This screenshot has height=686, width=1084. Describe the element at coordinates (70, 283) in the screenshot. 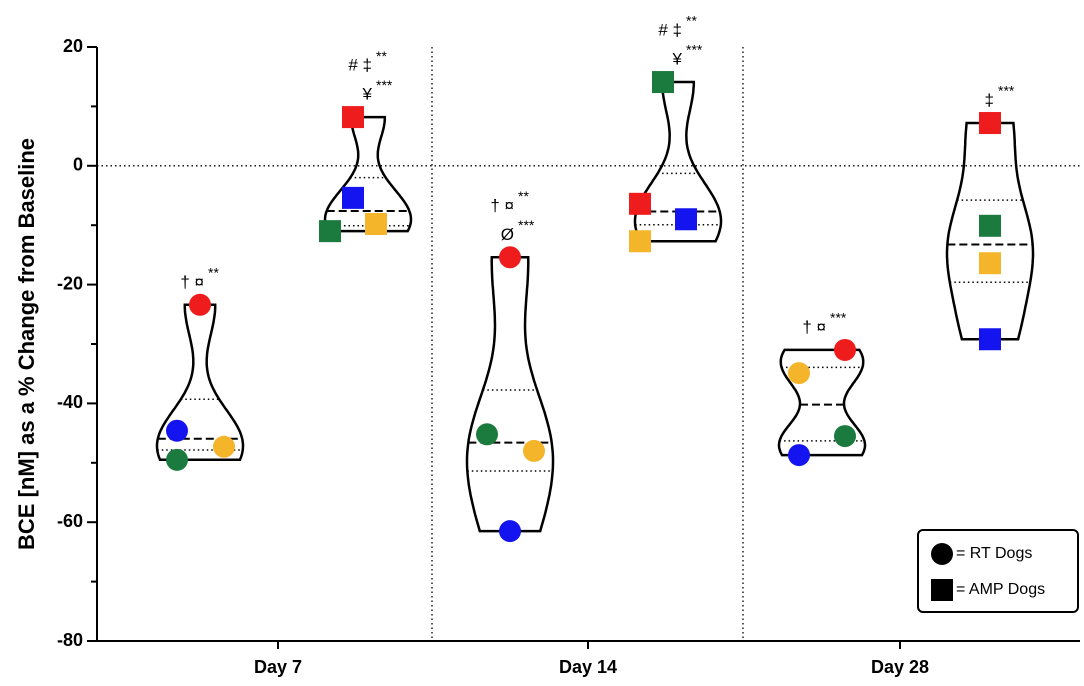

I see `y-tick-label: -20` at that location.